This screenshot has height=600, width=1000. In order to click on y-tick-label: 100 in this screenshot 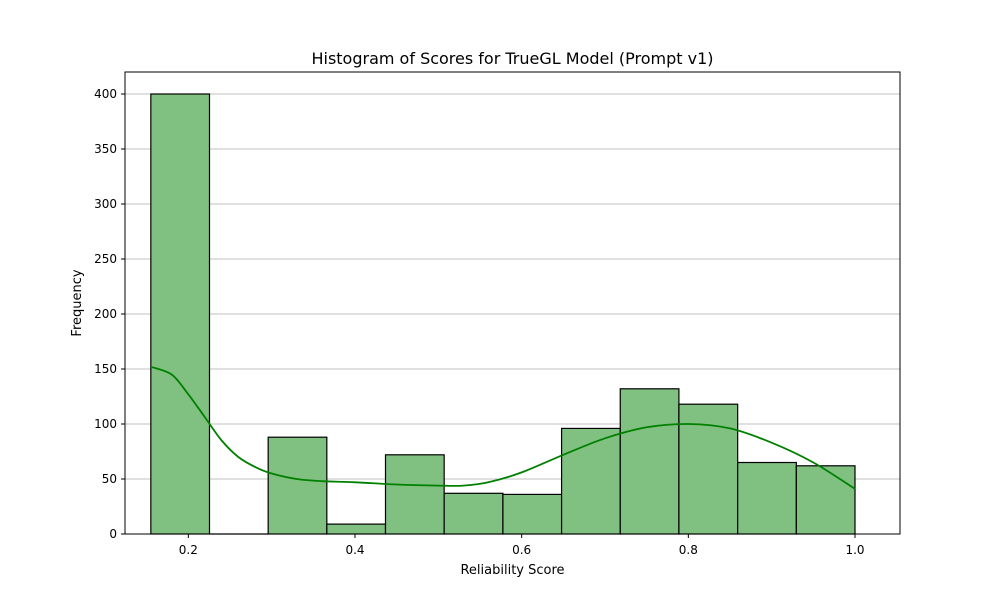, I will do `click(105, 424)`.